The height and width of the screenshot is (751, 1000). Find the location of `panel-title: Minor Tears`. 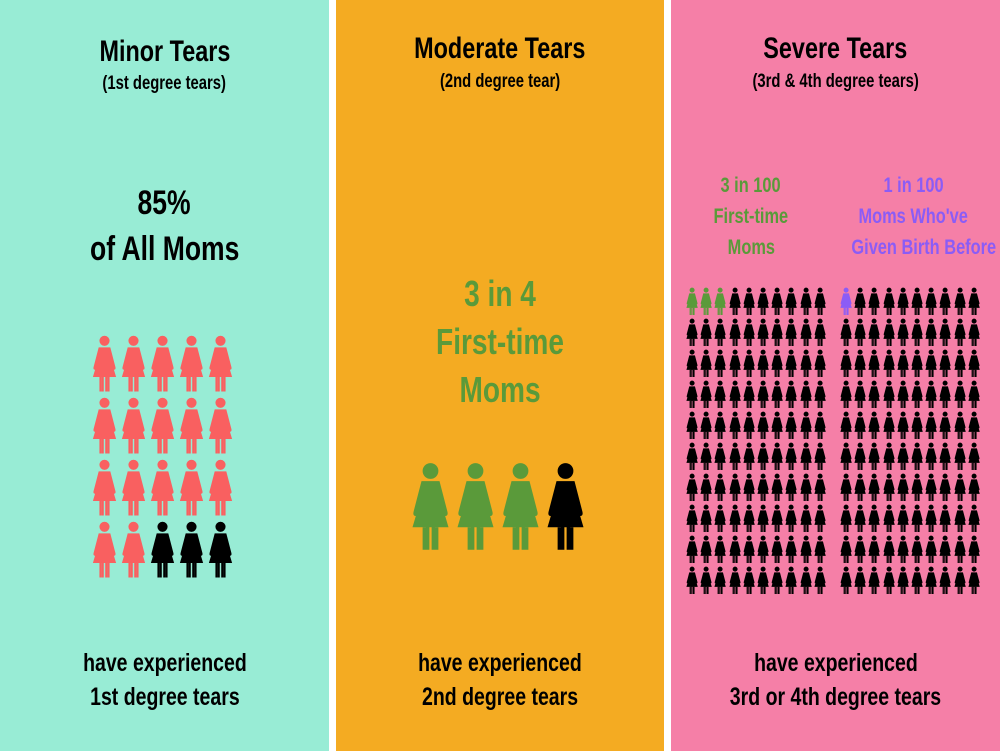

panel-title: Minor Tears is located at coordinates (164, 51).